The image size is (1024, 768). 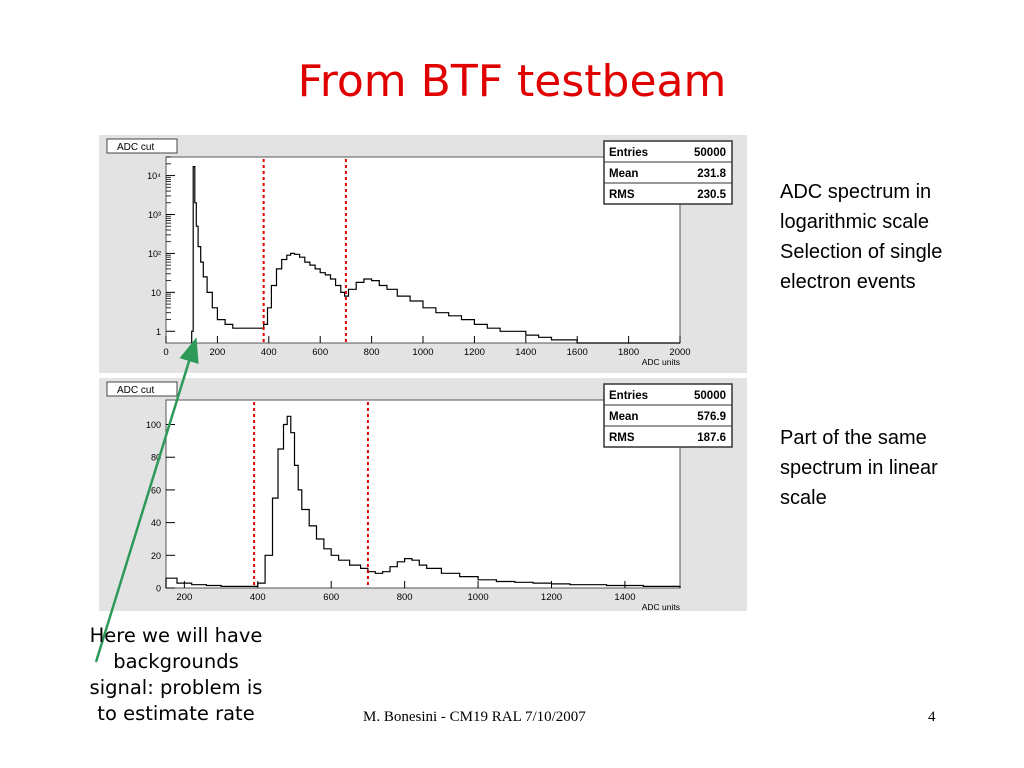 I want to click on note-log-line: Selection of single, so click(x=861, y=252).